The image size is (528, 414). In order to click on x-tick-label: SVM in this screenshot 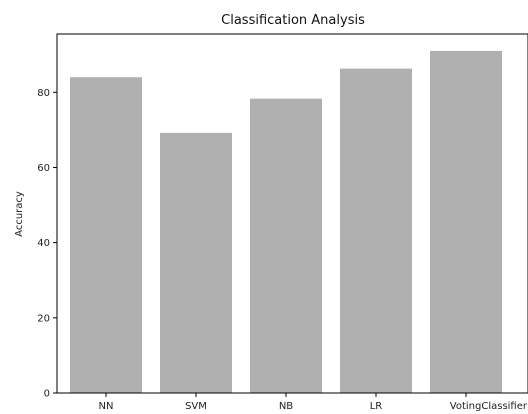, I will do `click(196, 406)`.